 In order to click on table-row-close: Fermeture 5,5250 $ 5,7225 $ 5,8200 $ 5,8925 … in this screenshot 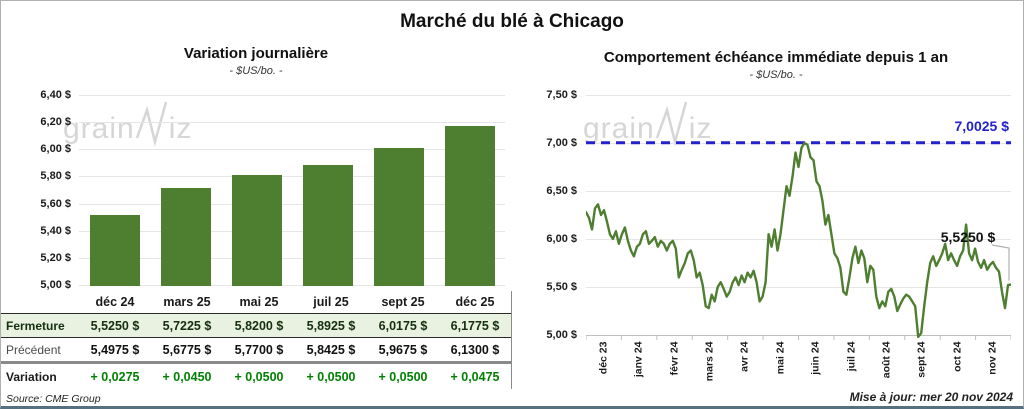, I will do `click(256, 325)`.